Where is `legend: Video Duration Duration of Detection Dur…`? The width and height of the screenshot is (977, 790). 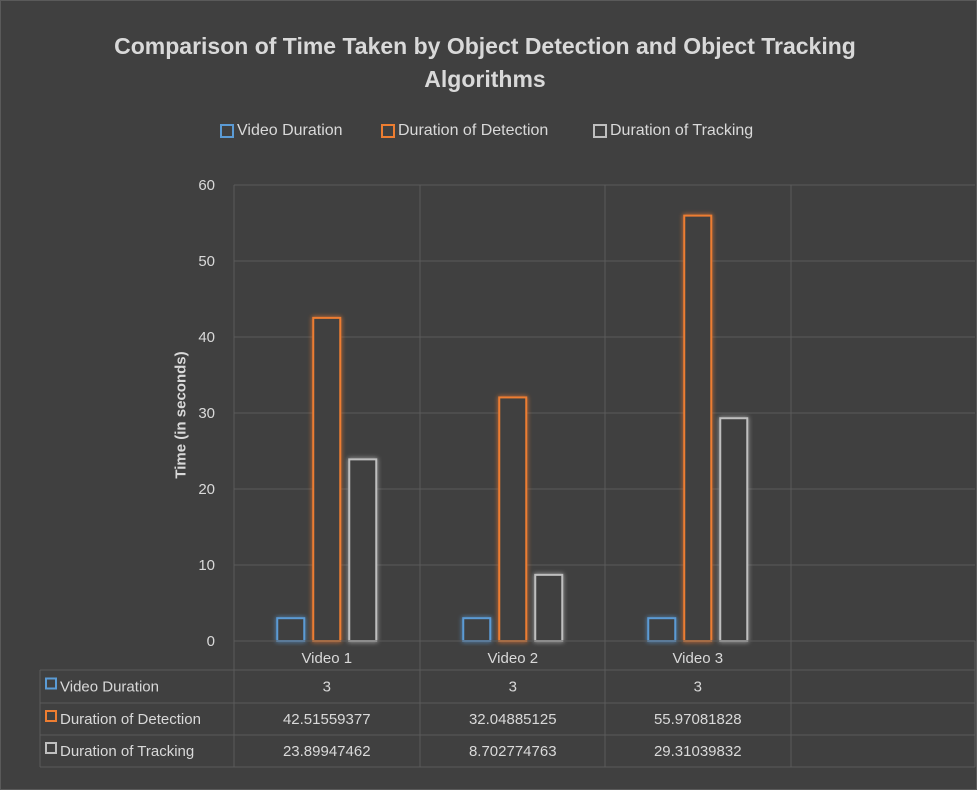
legend: Video Duration Duration of Detection Dur… is located at coordinates (488, 133).